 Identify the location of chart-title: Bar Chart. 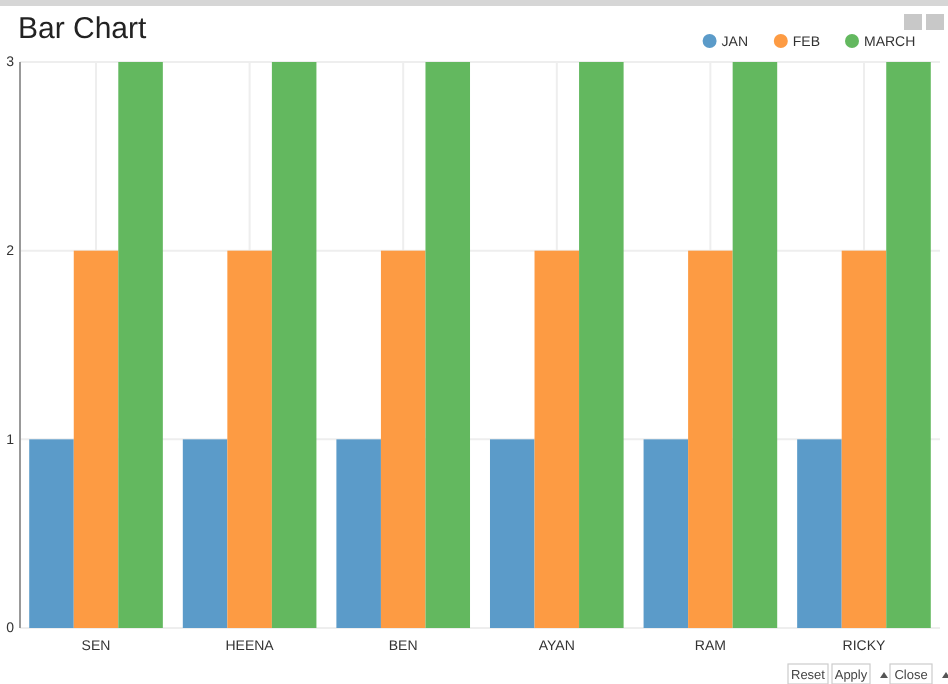
(83, 29).